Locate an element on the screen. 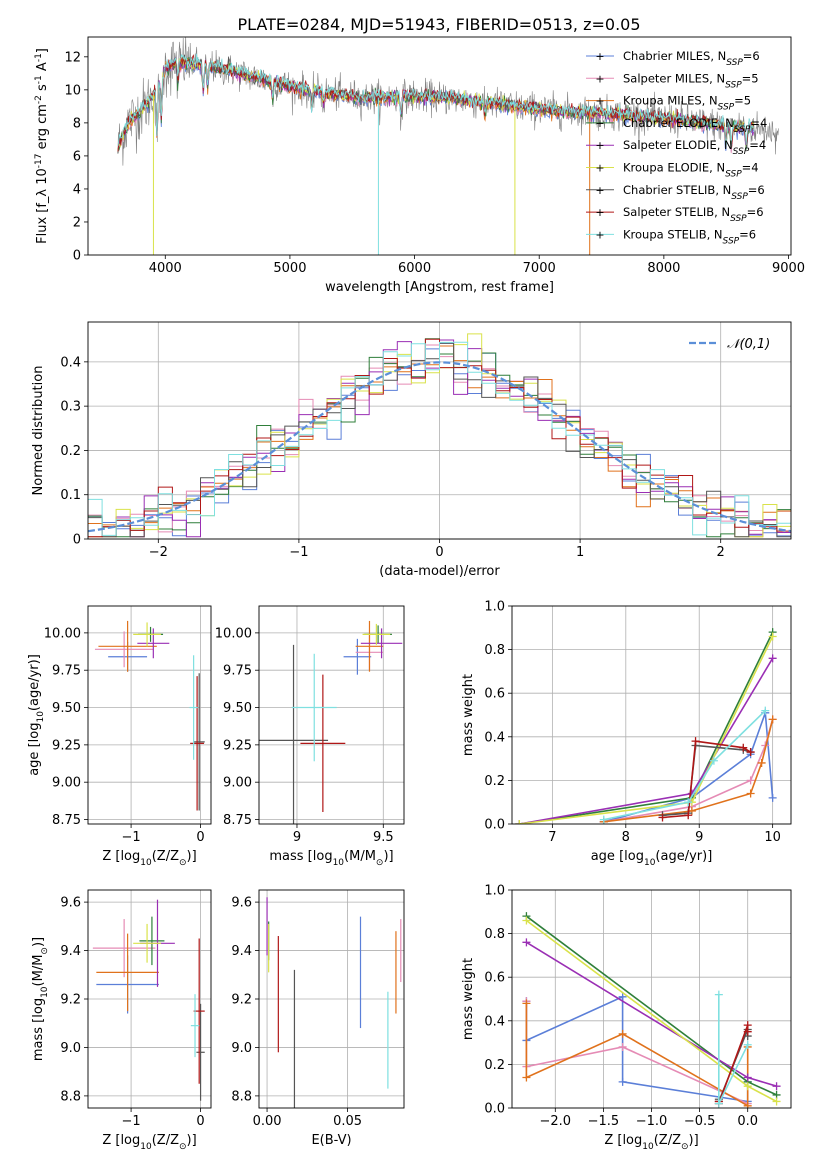 The width and height of the screenshot is (819, 1170). x-axis-label: E(B-V) is located at coordinates (331, 1140).